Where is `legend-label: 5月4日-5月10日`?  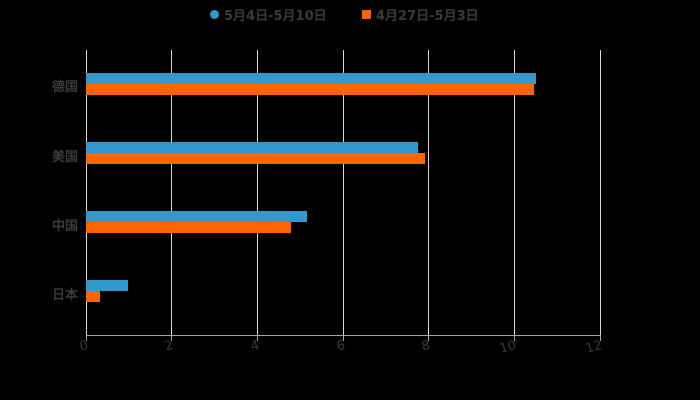 legend-label: 5月4日-5月10日 is located at coordinates (275, 16).